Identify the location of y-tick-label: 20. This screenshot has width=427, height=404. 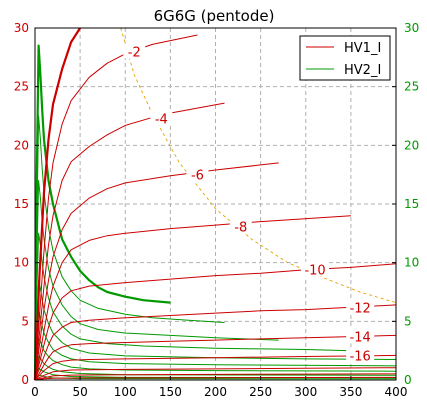
(21, 145).